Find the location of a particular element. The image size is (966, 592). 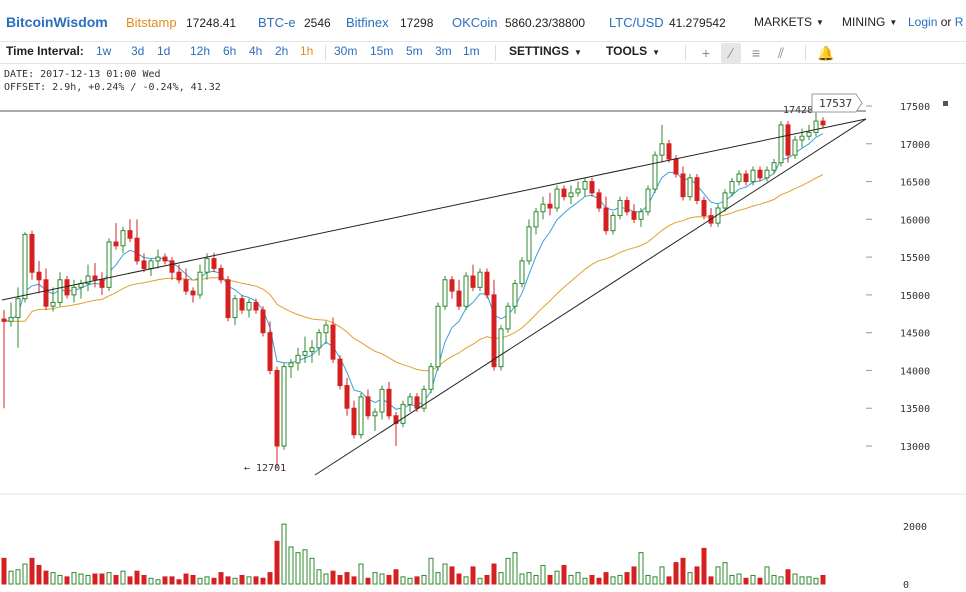

high-price-annotation: 17428 is located at coordinates (798, 110).